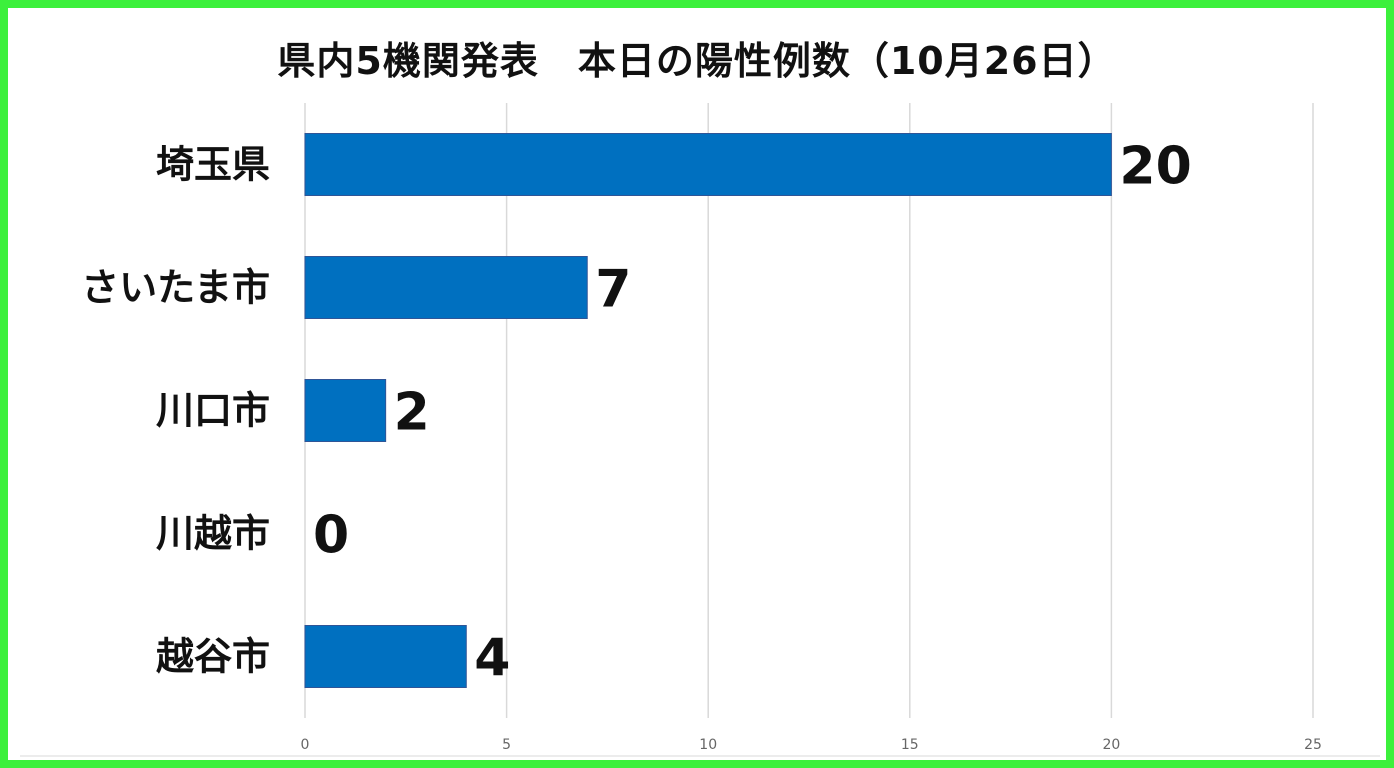  Describe the element at coordinates (708, 745) in the screenshot. I see `x-tick-label: 10` at that location.